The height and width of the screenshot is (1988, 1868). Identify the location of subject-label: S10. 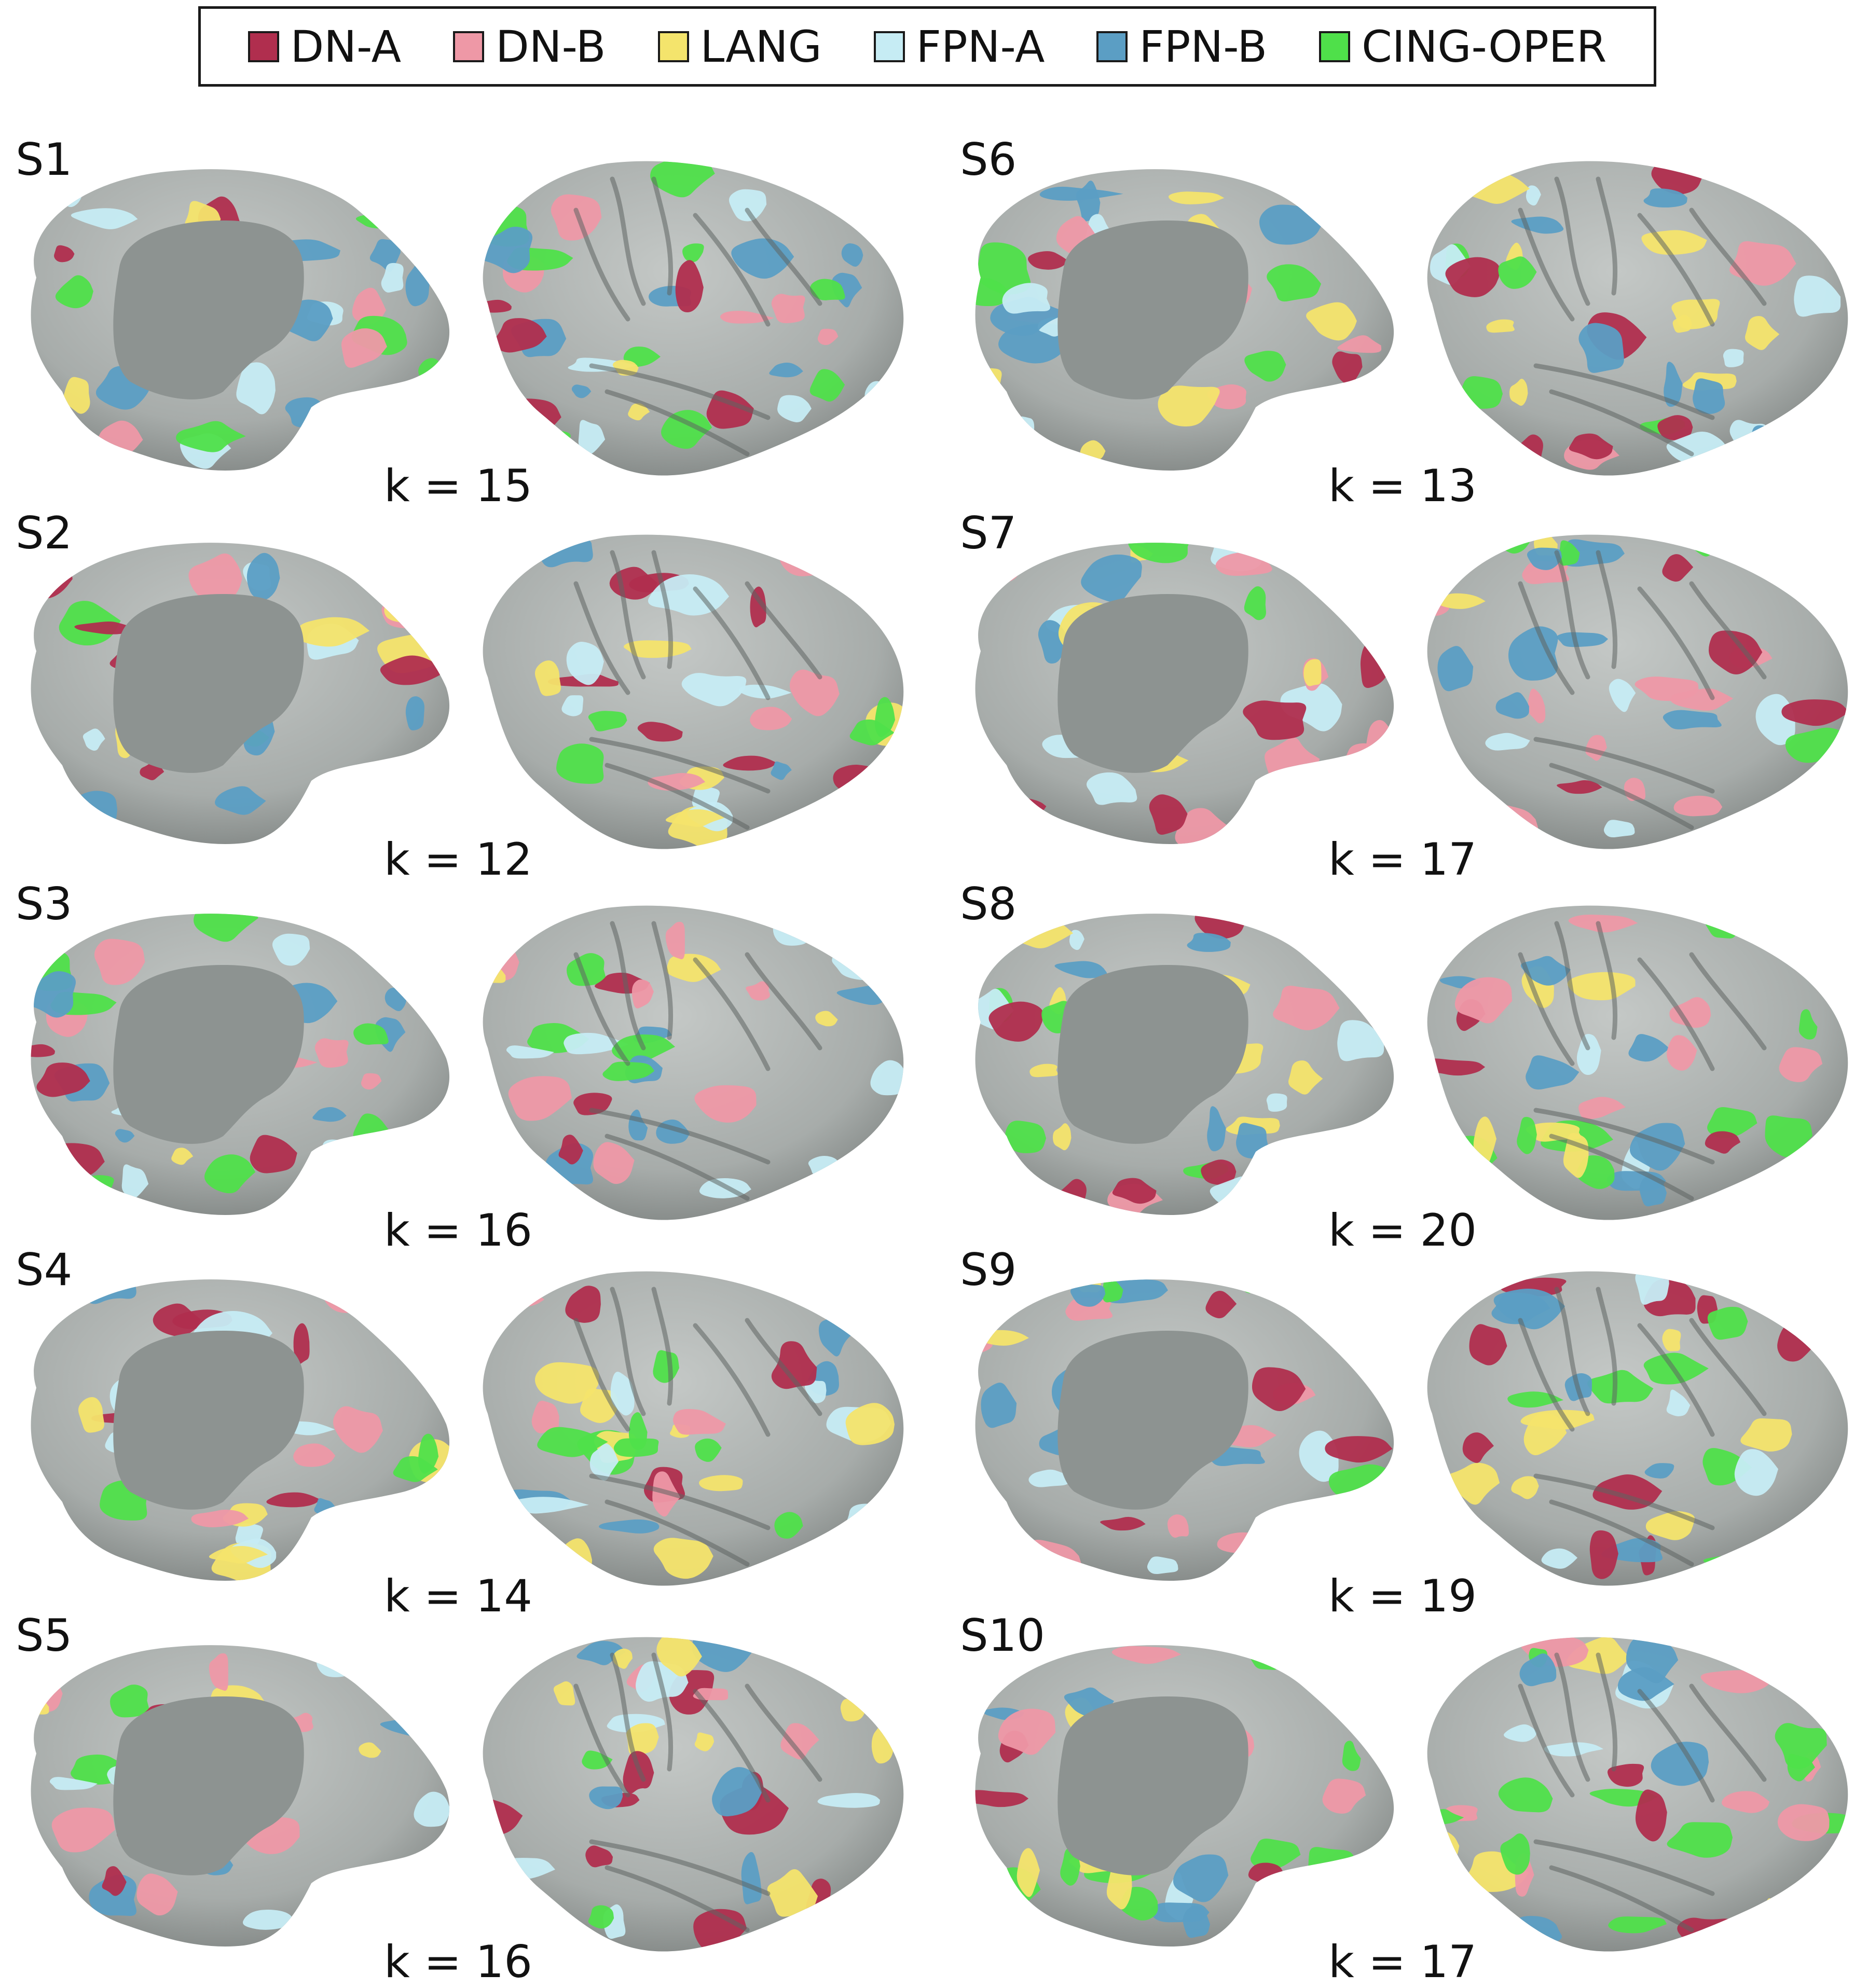
(1003, 1636).